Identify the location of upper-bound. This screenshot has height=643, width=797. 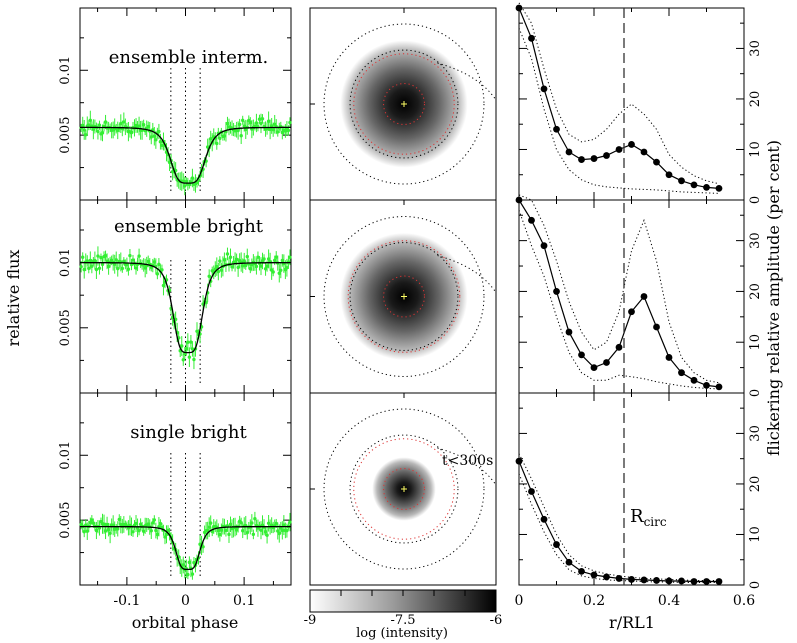
(618, 517).